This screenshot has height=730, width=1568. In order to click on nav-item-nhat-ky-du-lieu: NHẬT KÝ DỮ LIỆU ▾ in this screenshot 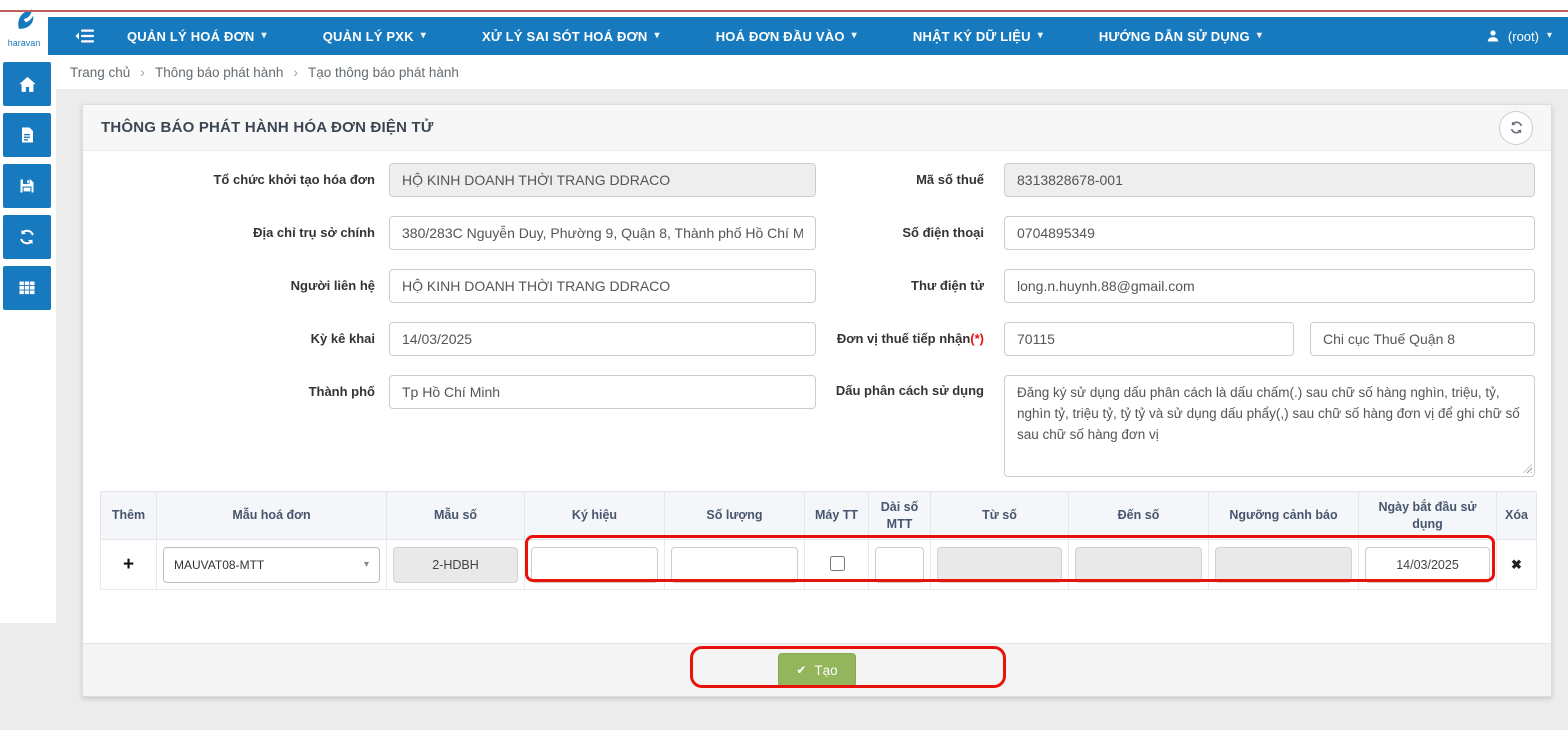, I will do `click(978, 36)`.